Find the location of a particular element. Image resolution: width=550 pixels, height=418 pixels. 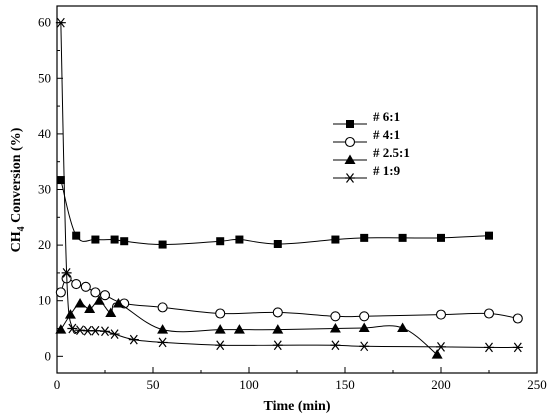

y-tick-label: 10 is located at coordinates (44, 300).